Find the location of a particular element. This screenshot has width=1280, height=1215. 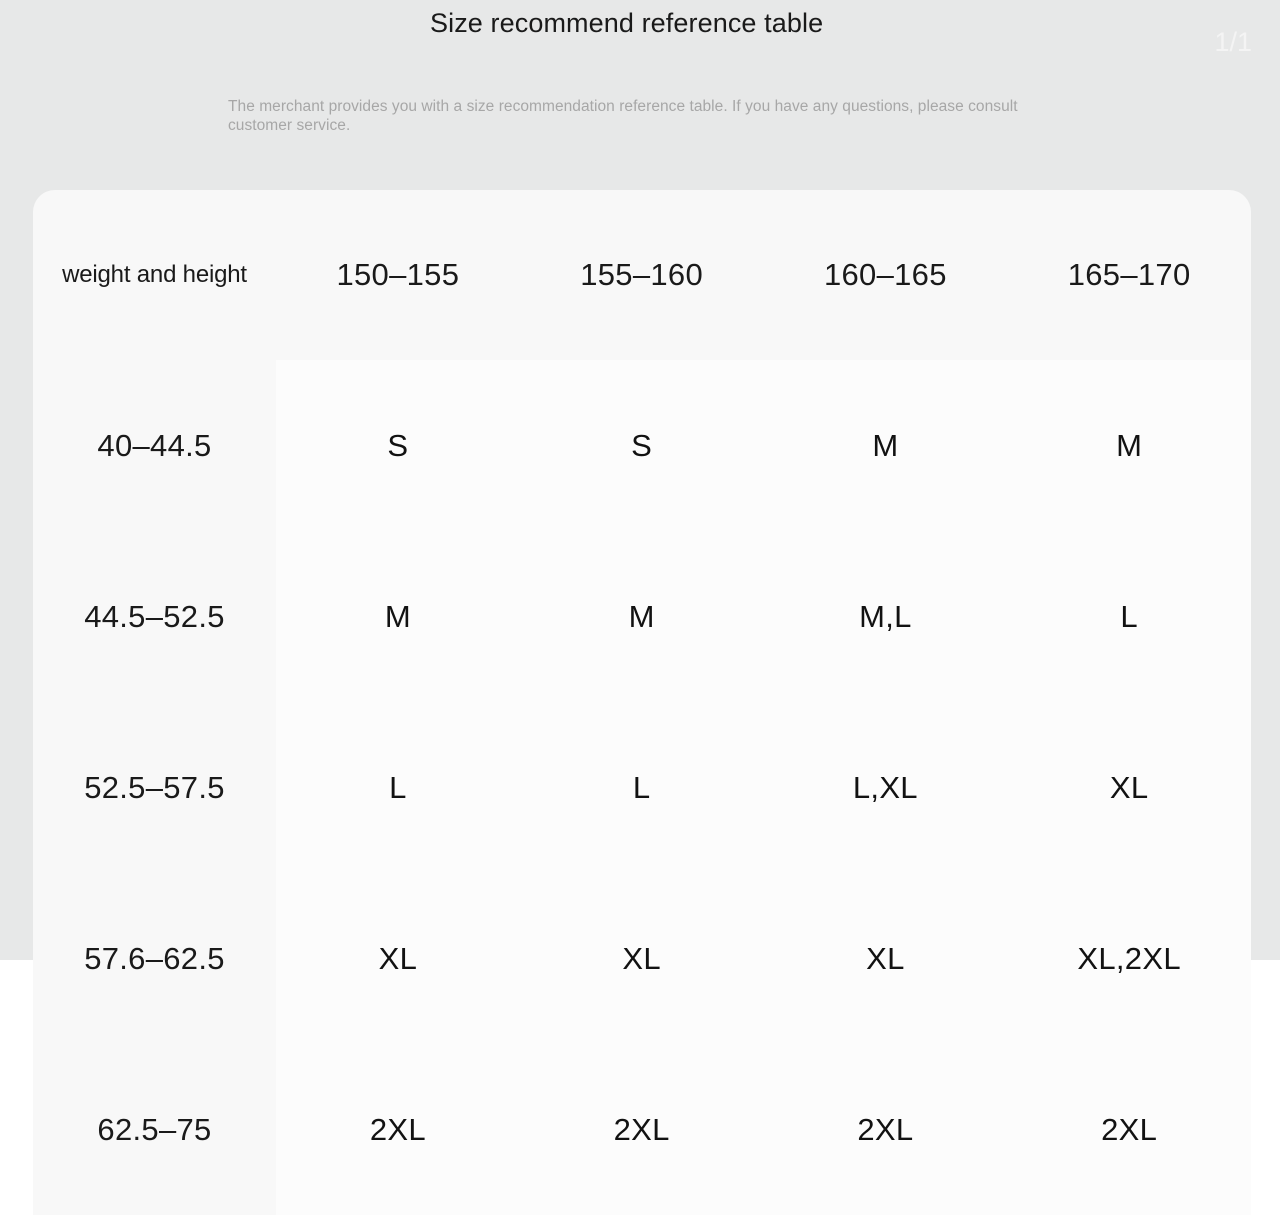

row-label: 52.5–57.5 is located at coordinates (154, 787).